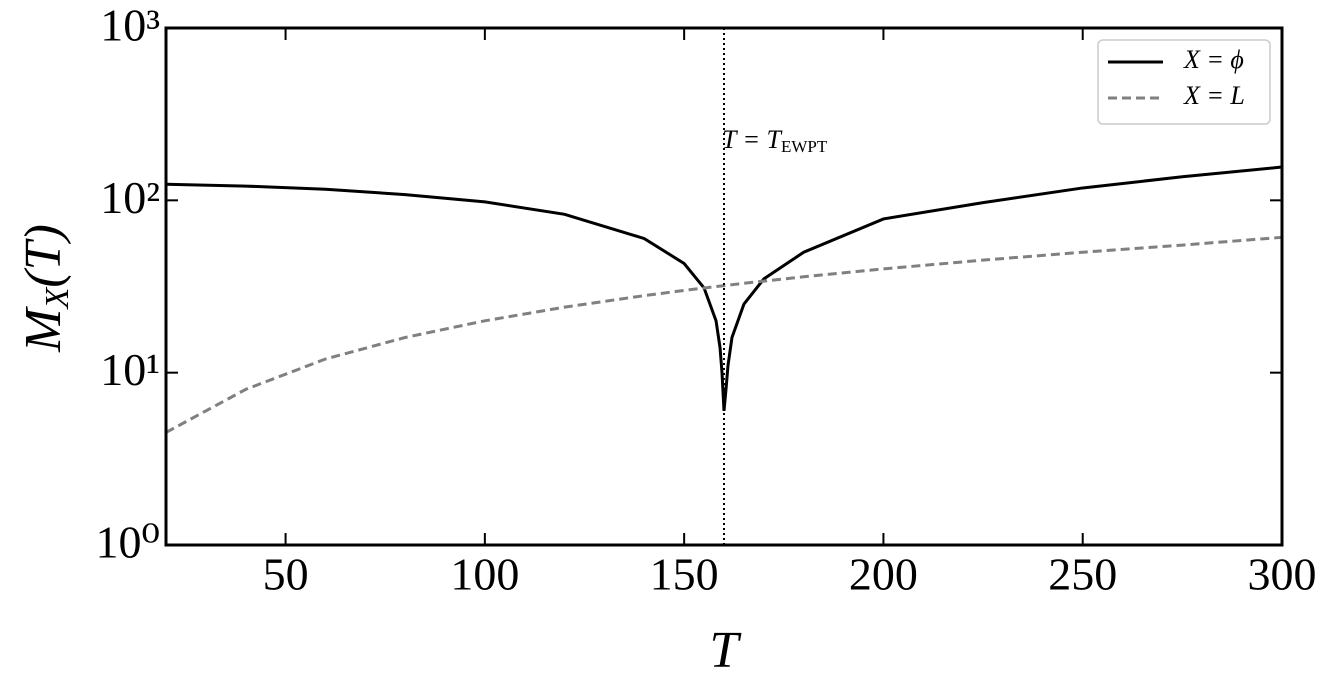 This screenshot has width=1329, height=693. What do you see at coordinates (130, 369) in the screenshot?
I see `y-tick-label: 10¹` at bounding box center [130, 369].